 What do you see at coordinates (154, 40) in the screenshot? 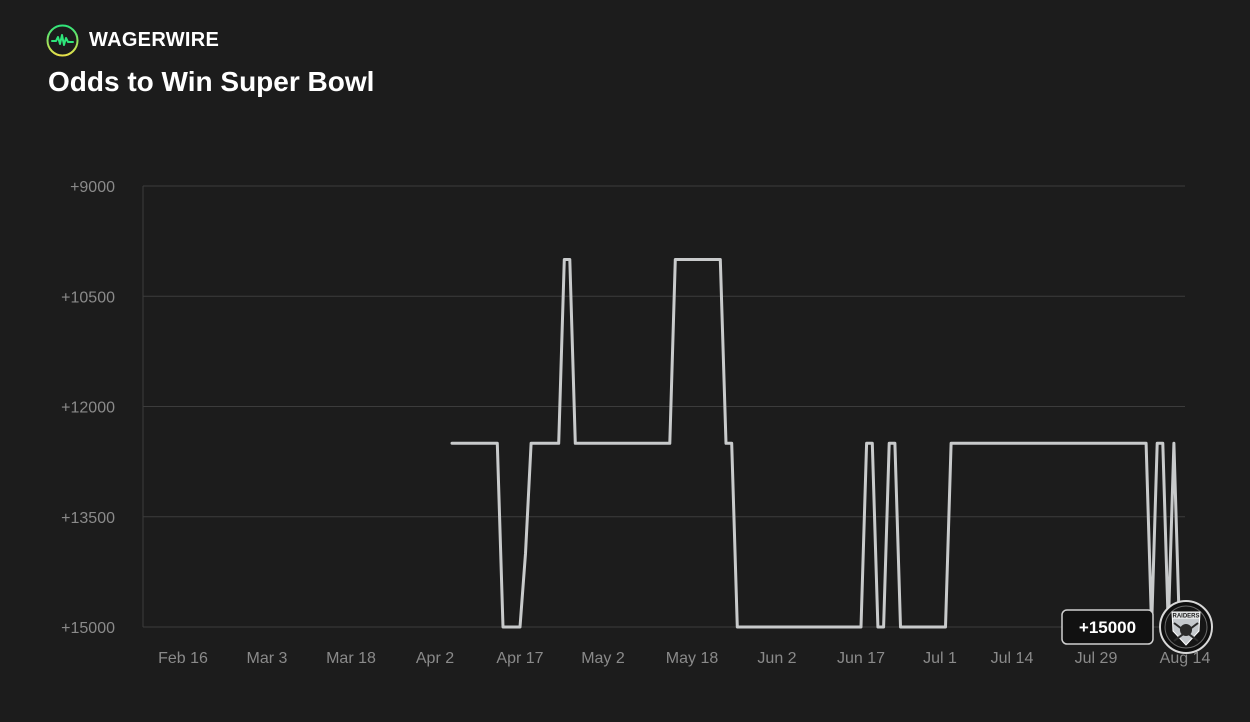
I see `brand-name: WAGERWIRE` at bounding box center [154, 40].